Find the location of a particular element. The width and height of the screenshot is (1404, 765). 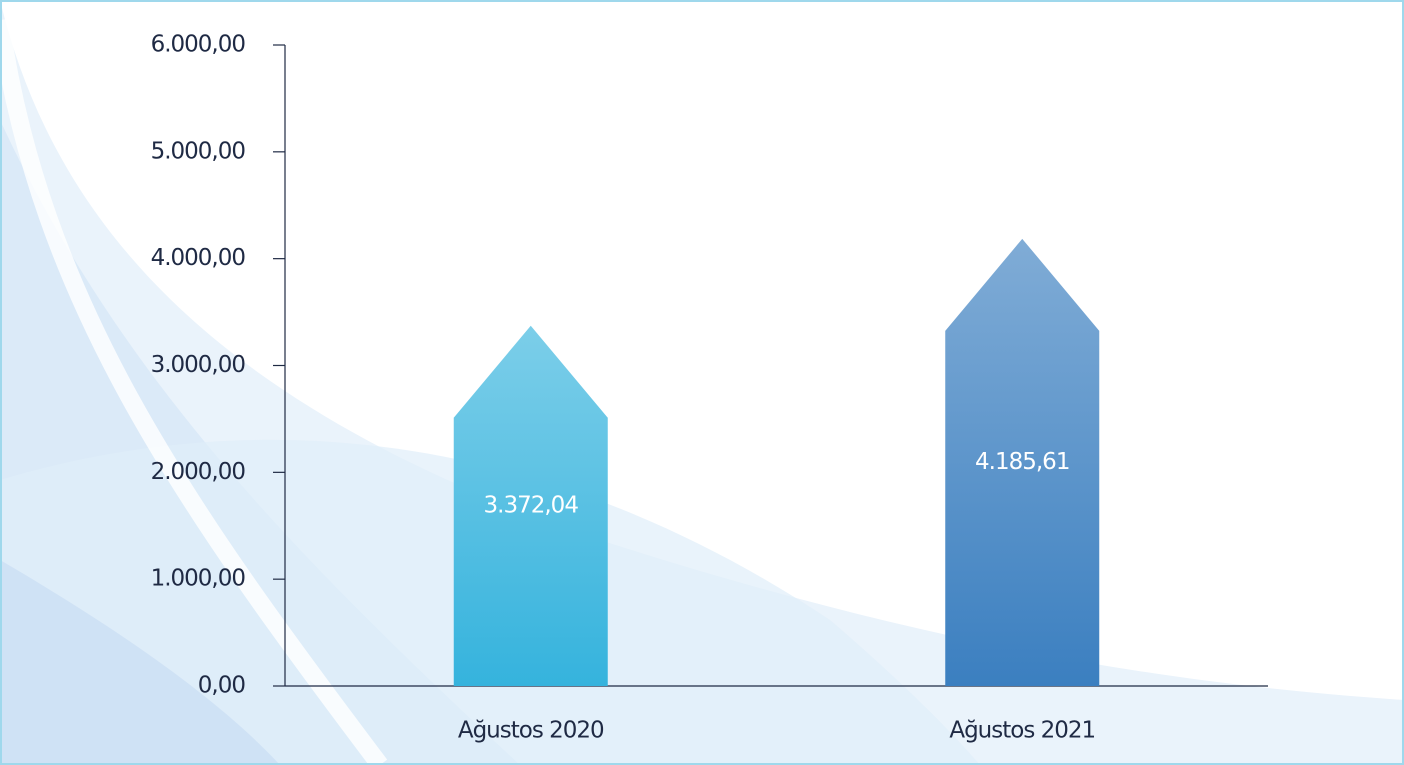

value-label: 3.372,04 is located at coordinates (531, 505).